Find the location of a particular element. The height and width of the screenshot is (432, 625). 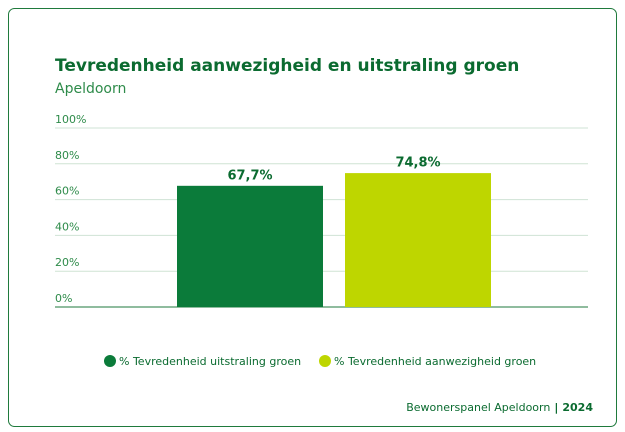

legend-label: % Tevredenheid aanwezigheid groen is located at coordinates (435, 361).